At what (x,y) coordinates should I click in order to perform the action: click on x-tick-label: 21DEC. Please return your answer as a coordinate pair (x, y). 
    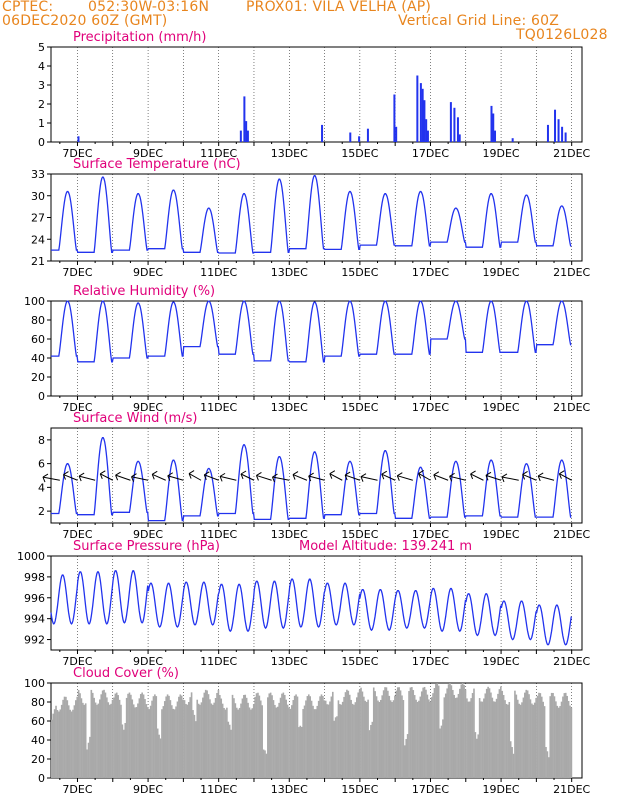
    Looking at the image, I should click on (571, 153).